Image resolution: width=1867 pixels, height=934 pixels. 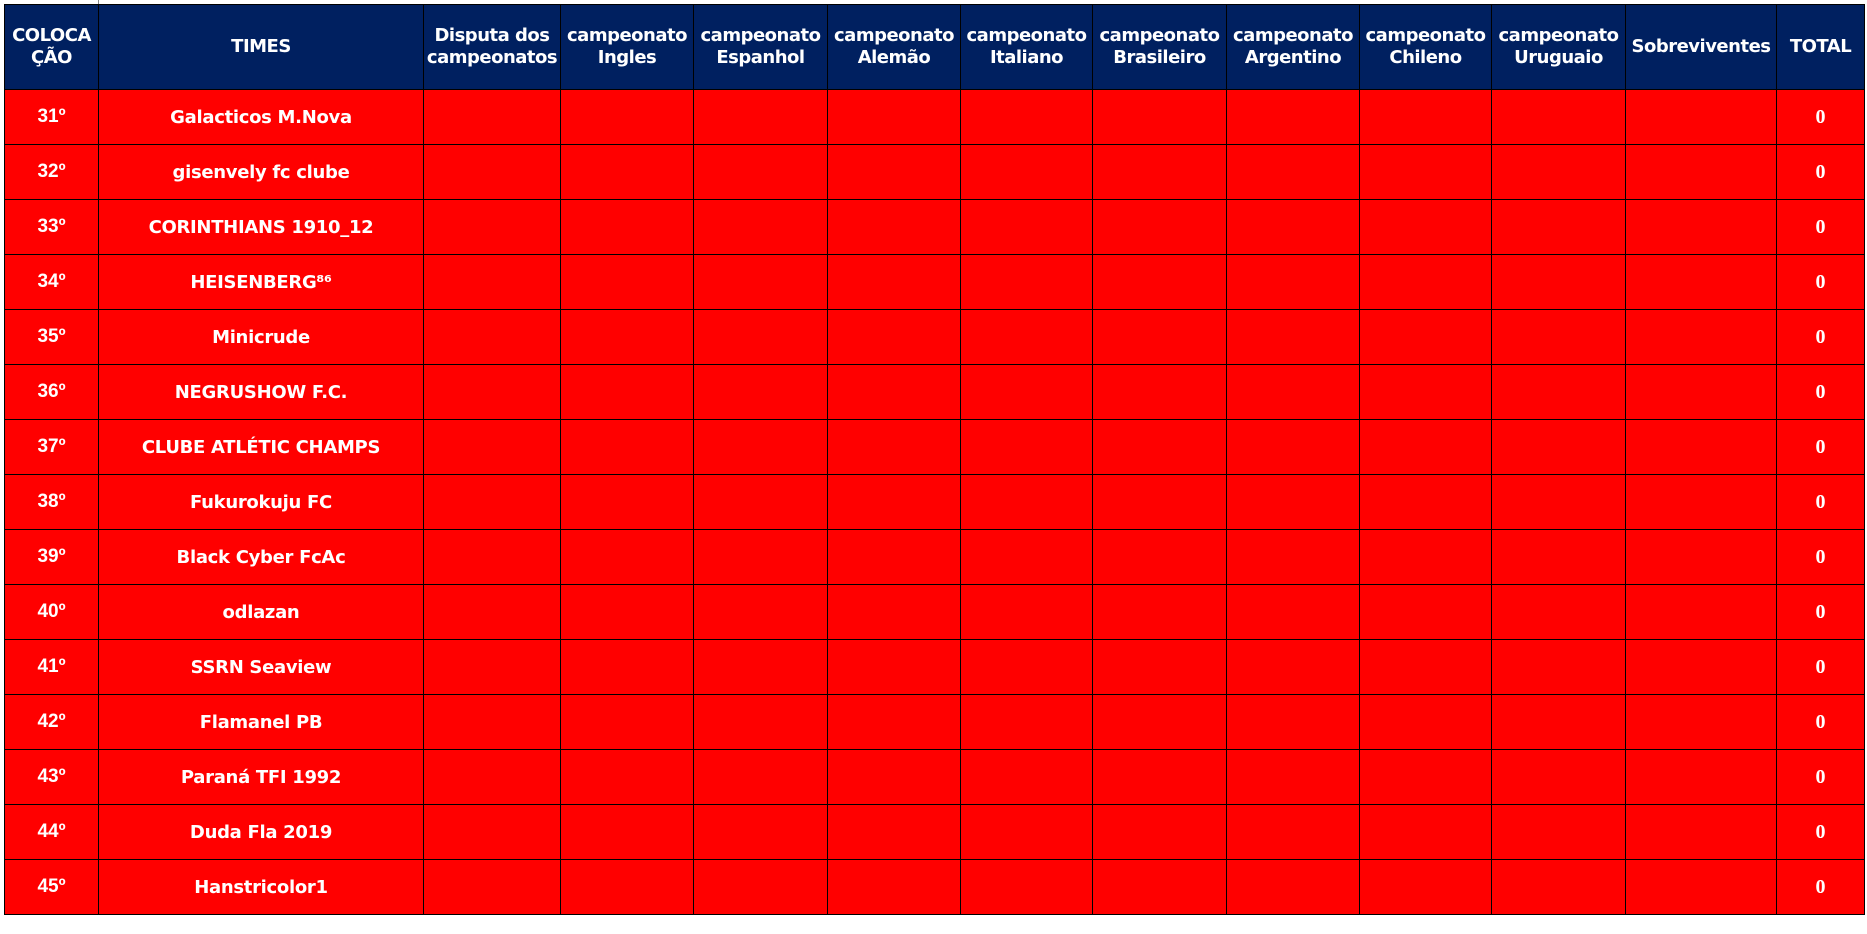 What do you see at coordinates (261, 667) in the screenshot?
I see `team-cell: SSRN Seaview` at bounding box center [261, 667].